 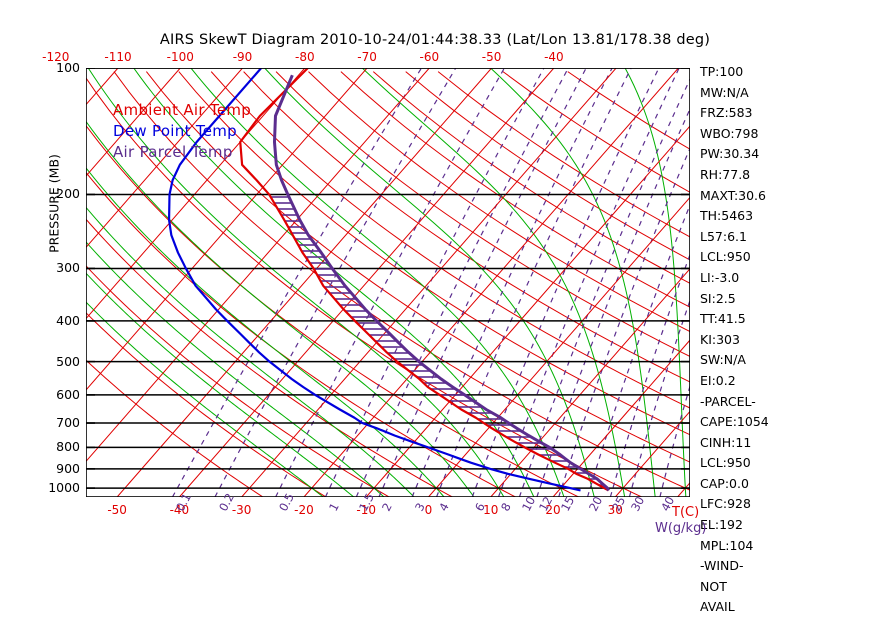 I want to click on panel-item-frz: FRZ:583, so click(x=726, y=113).